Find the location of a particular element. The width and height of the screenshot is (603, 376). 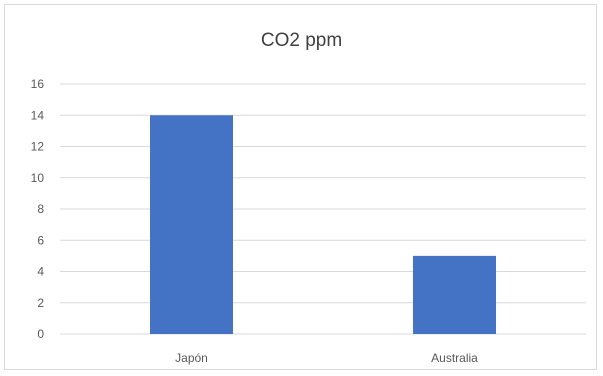

y-tick-label: 0 is located at coordinates (40, 334).